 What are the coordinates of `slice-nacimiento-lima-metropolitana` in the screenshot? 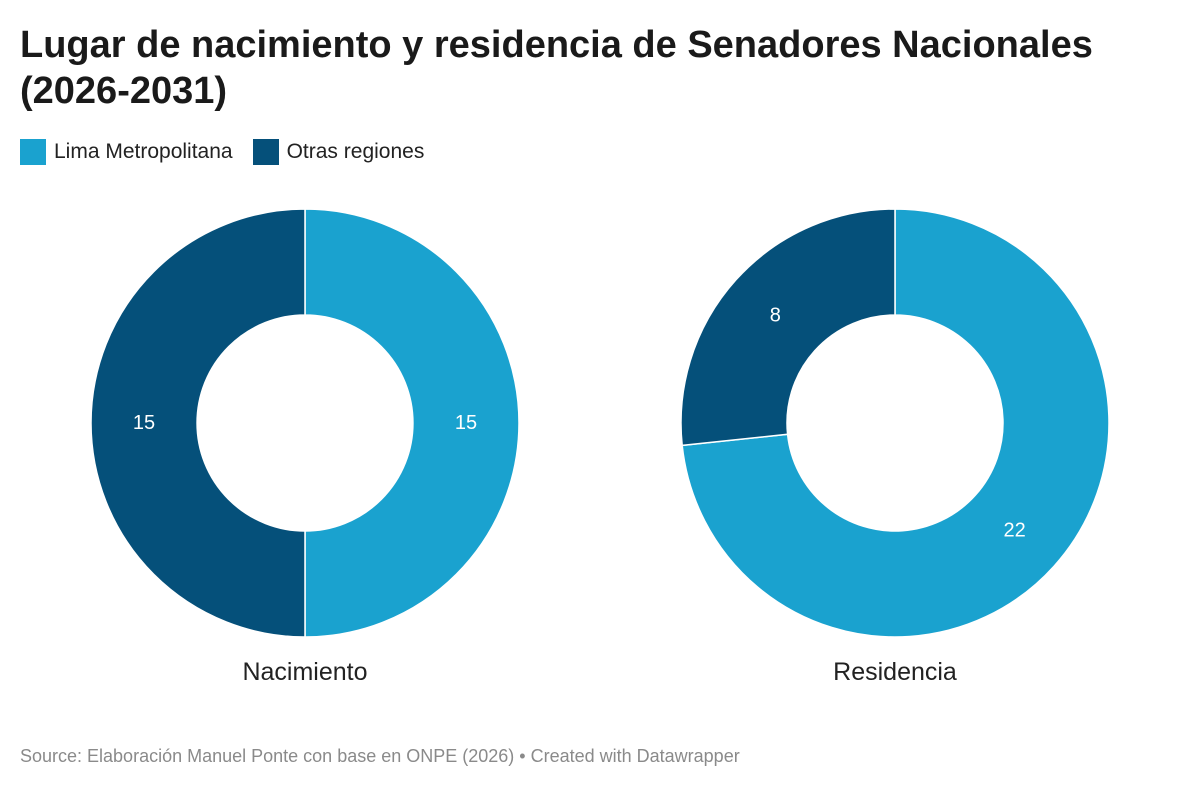 It's located at (412, 423).